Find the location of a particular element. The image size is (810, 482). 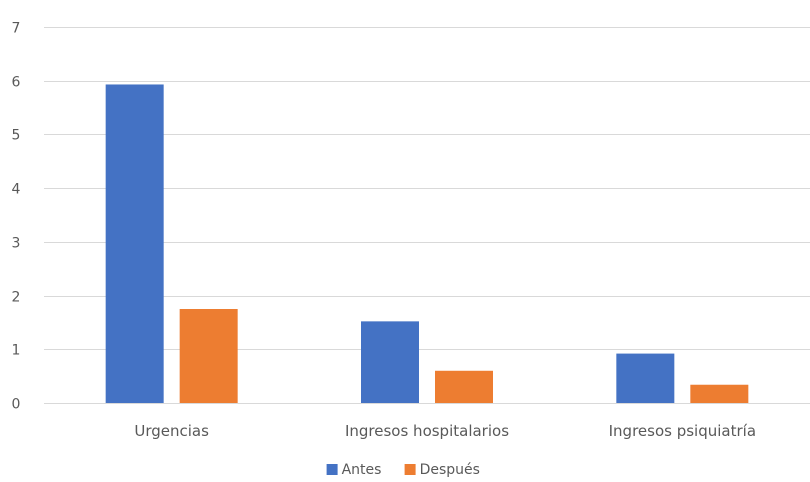

y-tick-label: 3 is located at coordinates (16, 244).